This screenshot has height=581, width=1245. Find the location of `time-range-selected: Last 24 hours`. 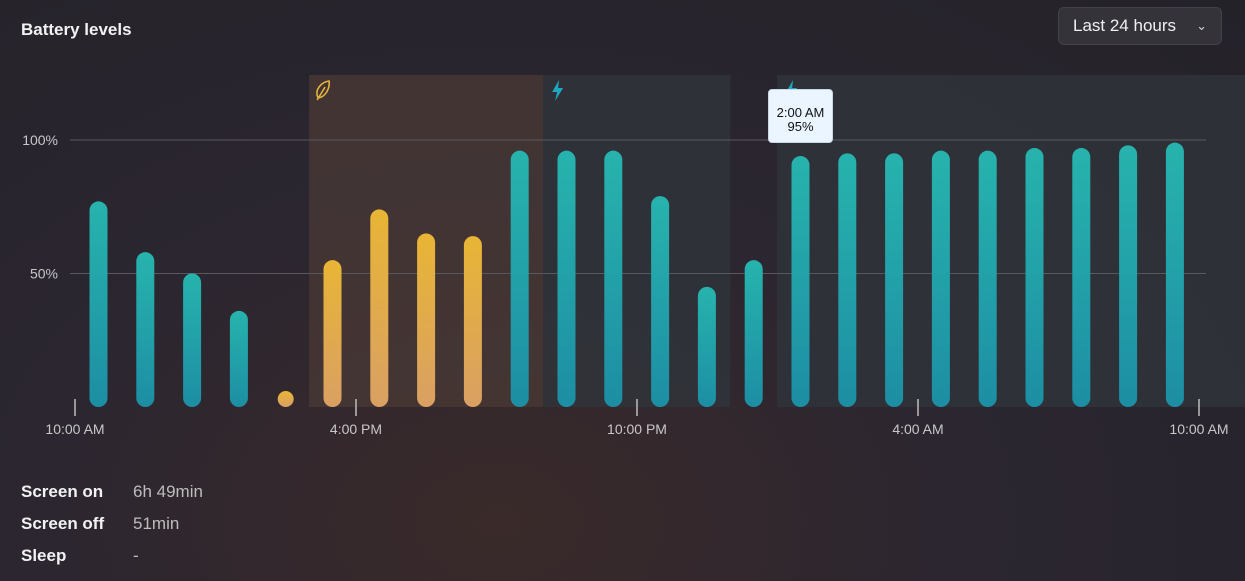

time-range-selected: Last 24 hours is located at coordinates (1125, 25).